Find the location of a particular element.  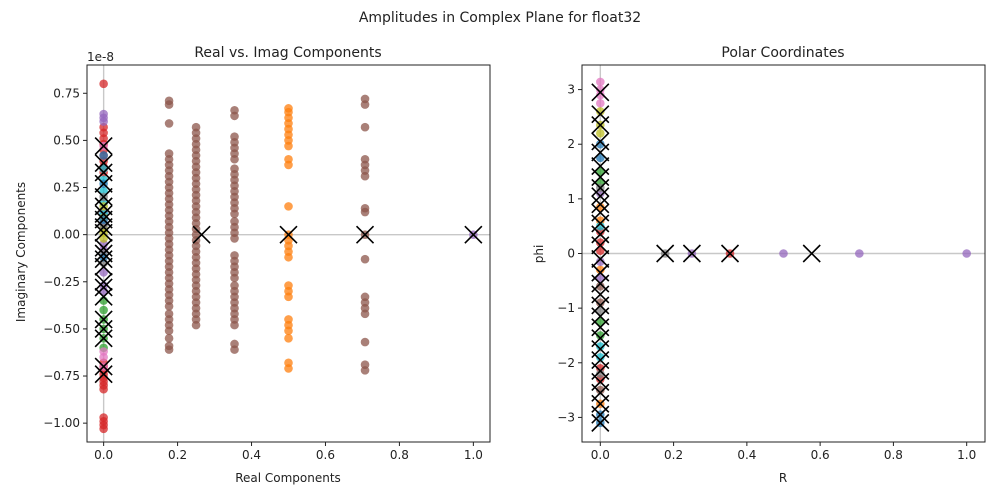

axes-title-real-imag: Real vs. Imag Components is located at coordinates (287, 53).